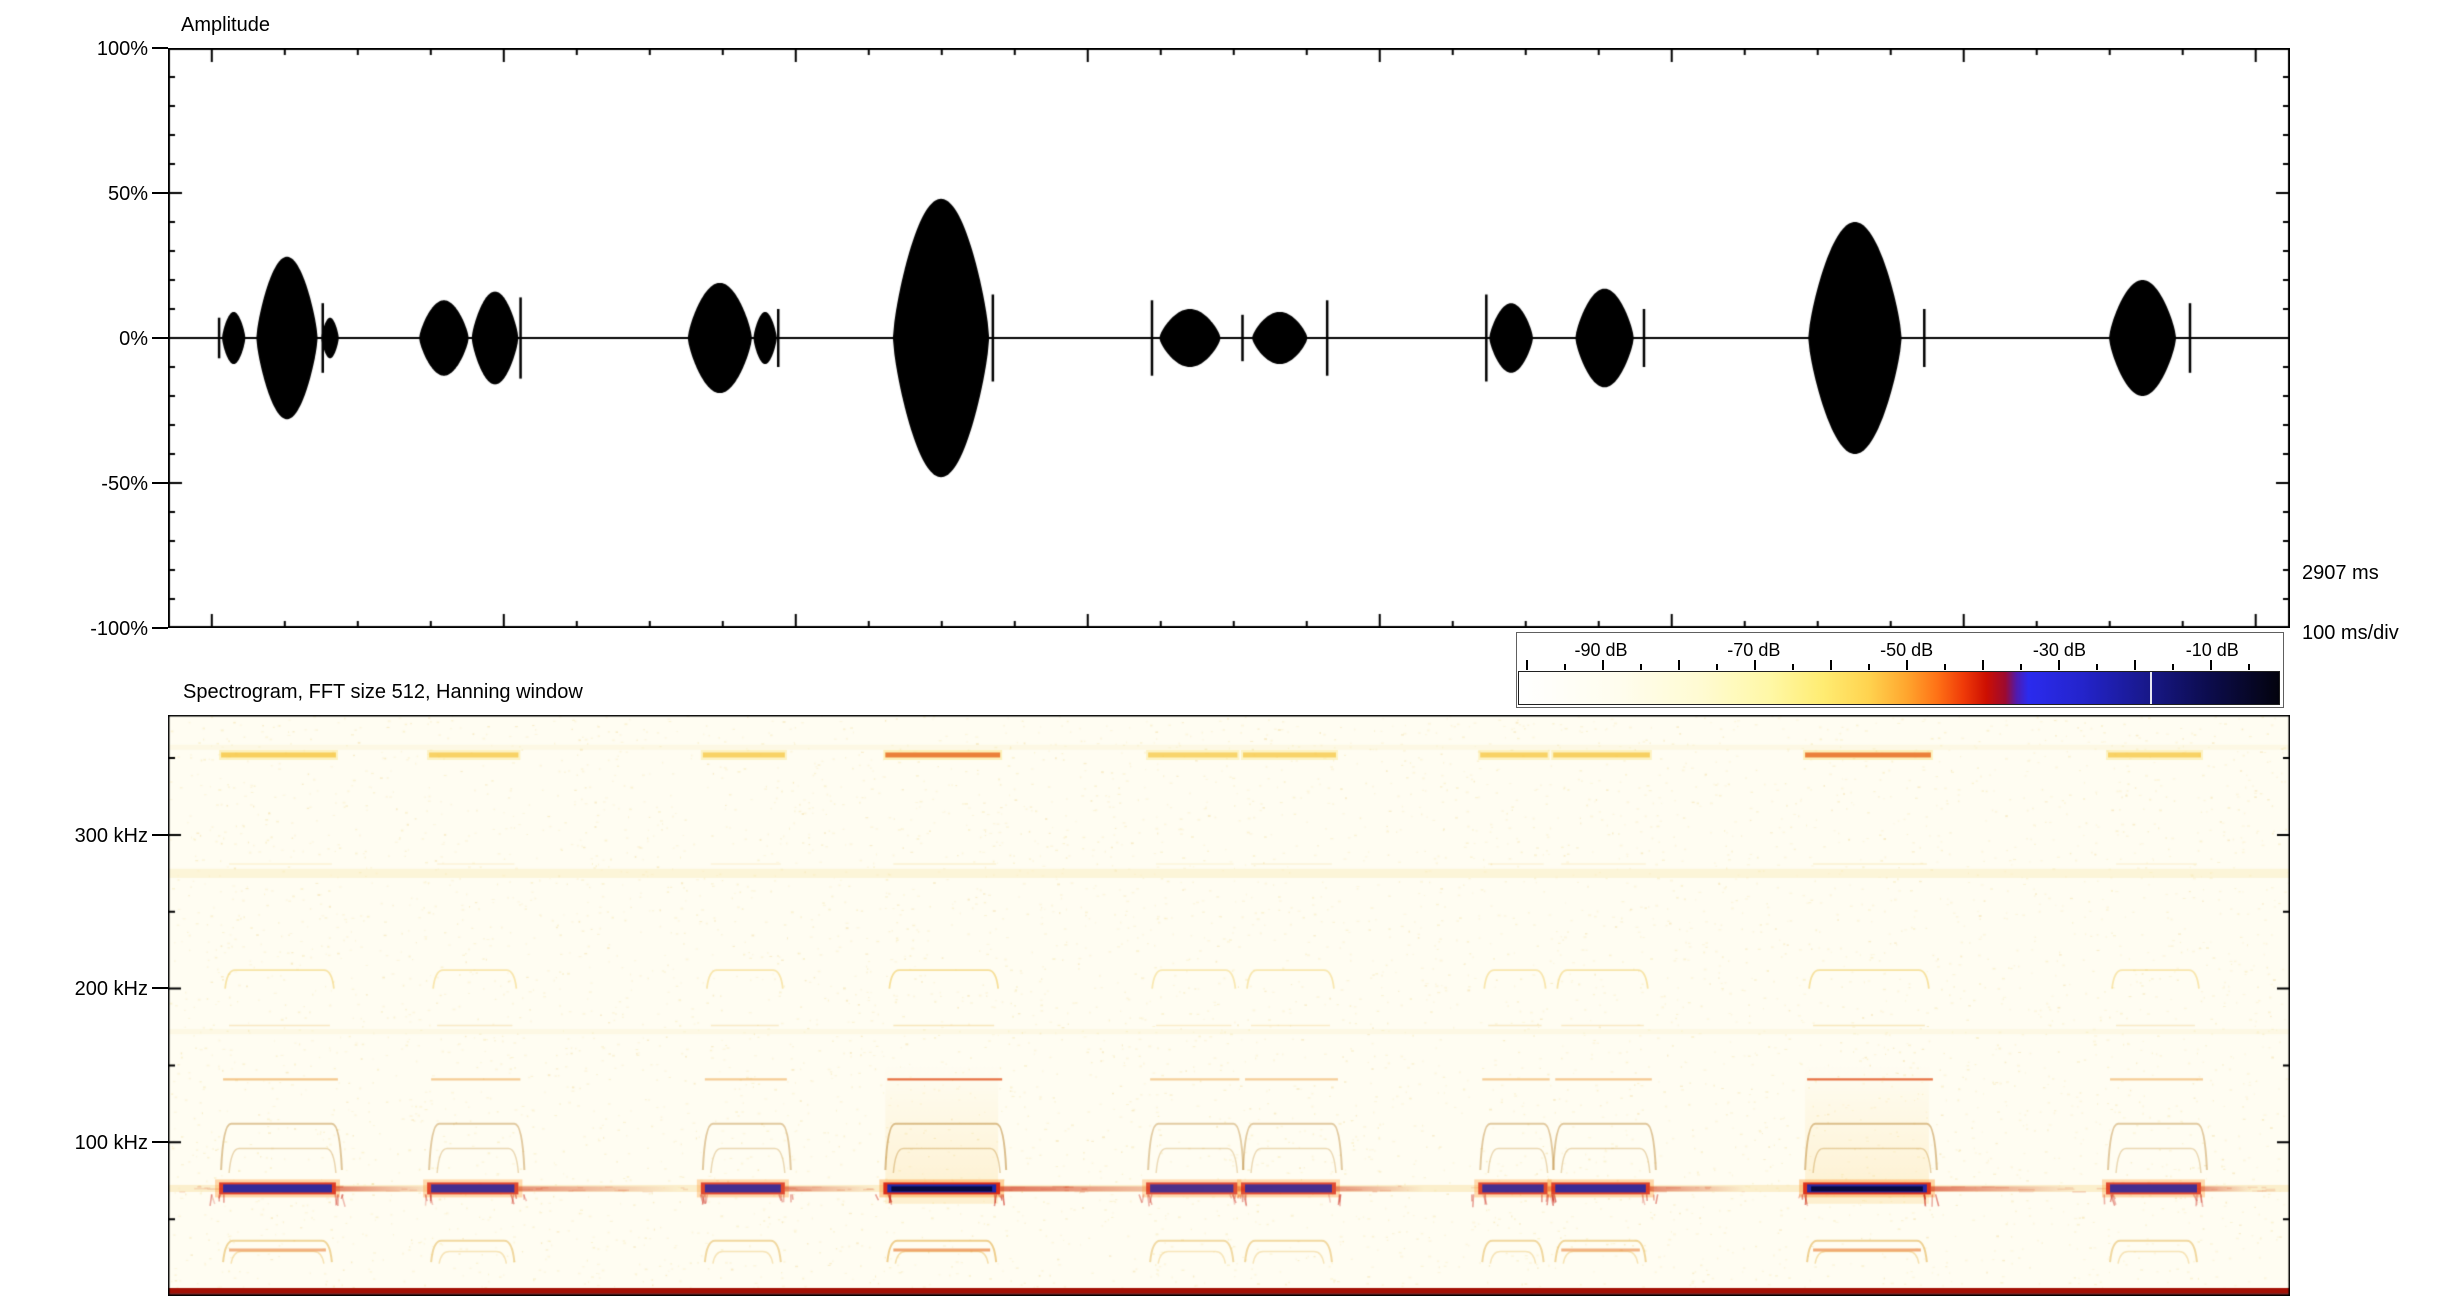 Image resolution: width=2438 pixels, height=1298 pixels. Describe the element at coordinates (111, 1143) in the screenshot. I see `spec-y-tick-label: 100 kHz` at that location.